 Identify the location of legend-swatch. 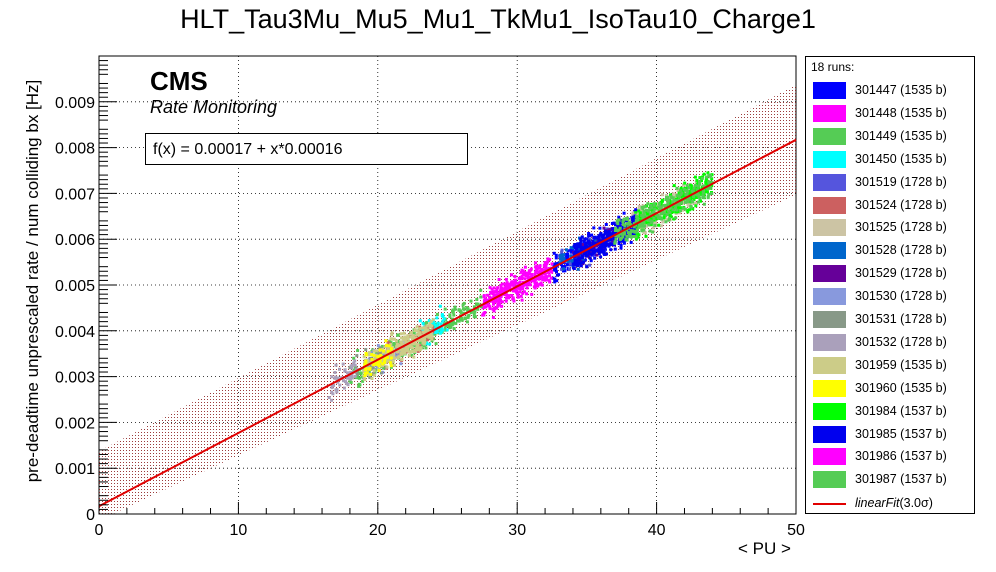
(829, 342).